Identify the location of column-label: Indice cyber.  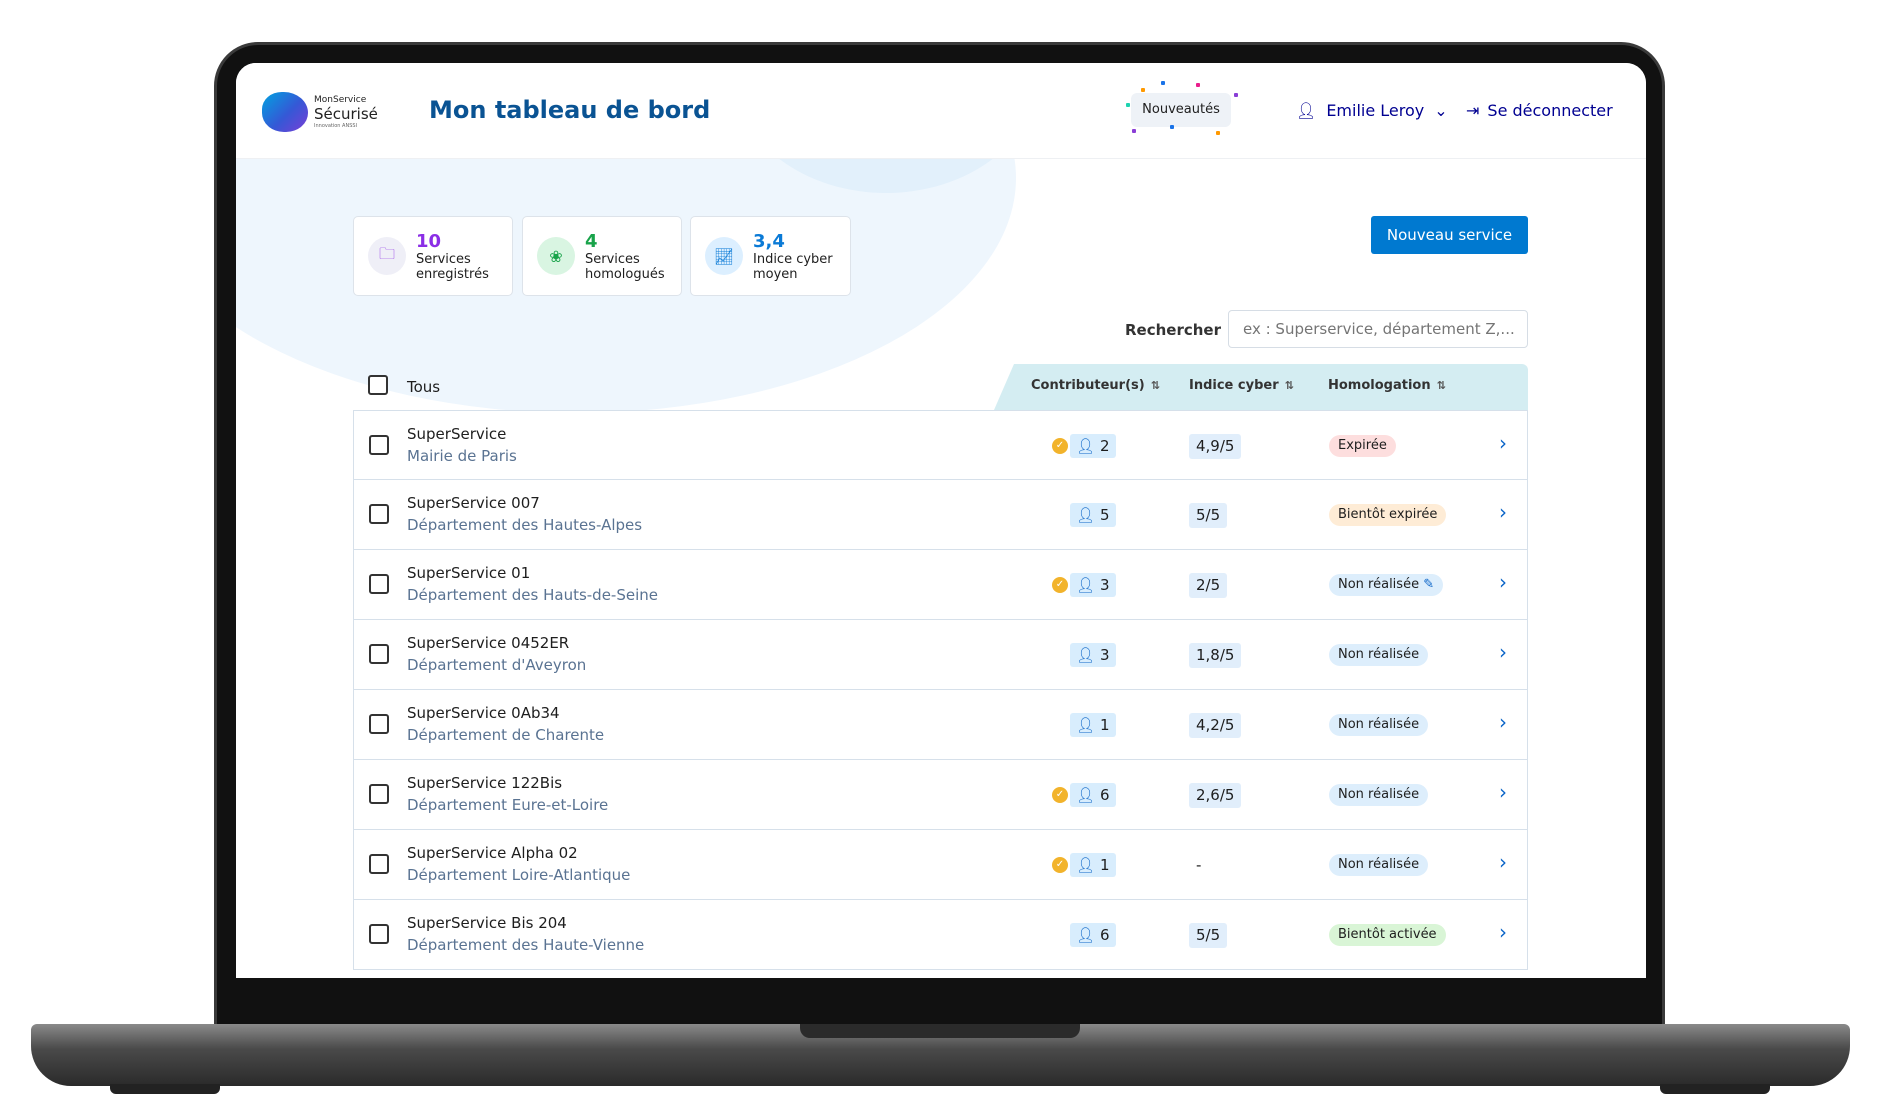
(1234, 385).